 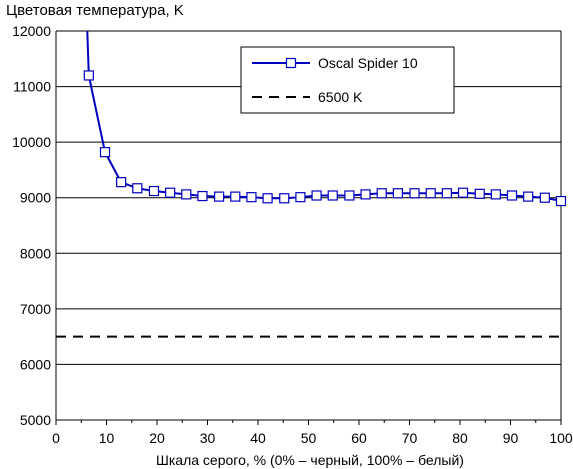 What do you see at coordinates (35, 198) in the screenshot?
I see `y-tick-label: 9000` at bounding box center [35, 198].